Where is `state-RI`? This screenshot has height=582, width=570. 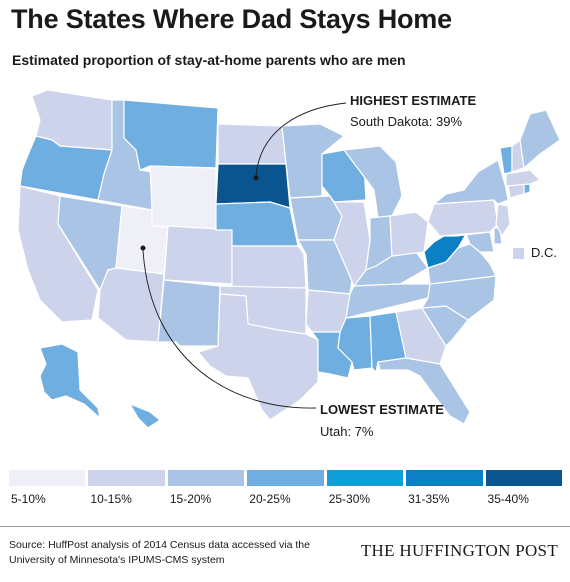
state-RI is located at coordinates (527, 189).